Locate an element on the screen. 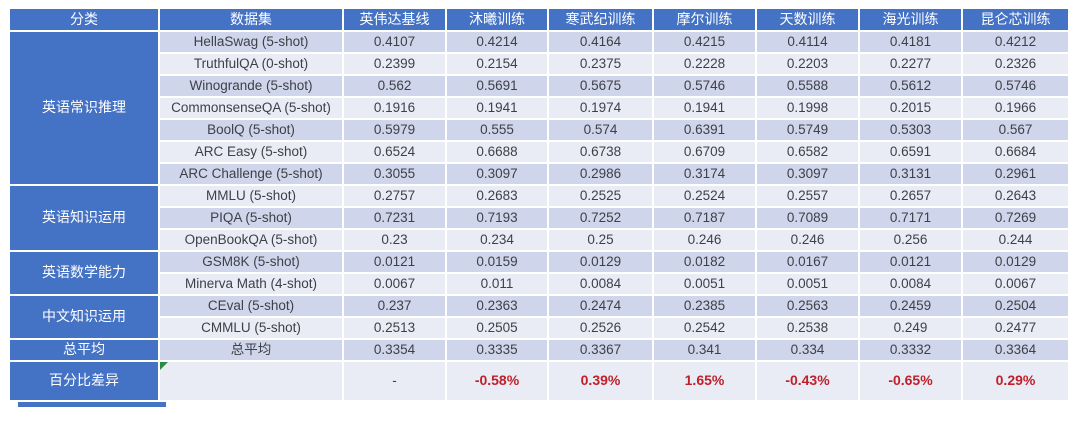 The width and height of the screenshot is (1080, 426). score-cell: 0.25 is located at coordinates (600, 240).